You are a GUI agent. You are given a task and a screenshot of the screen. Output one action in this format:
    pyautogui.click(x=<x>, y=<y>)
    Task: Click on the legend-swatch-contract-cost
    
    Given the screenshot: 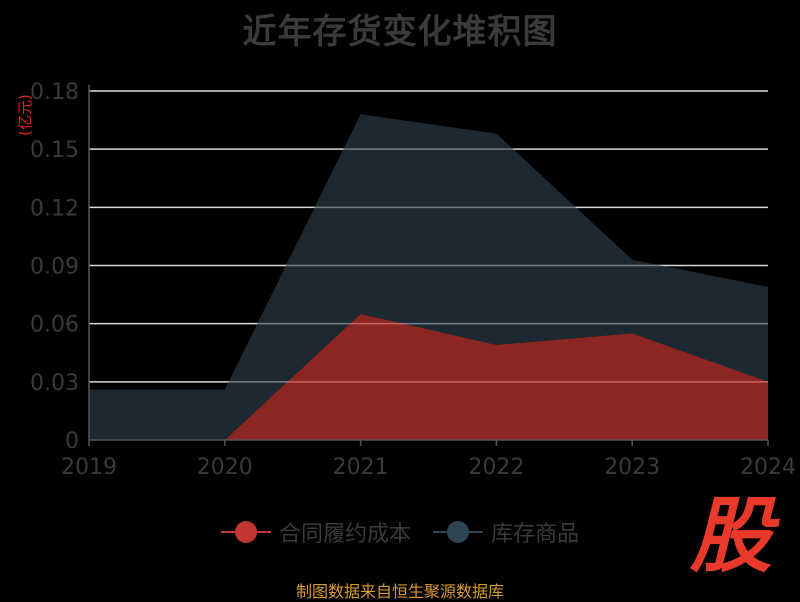 What is the action you would take?
    pyautogui.click(x=245, y=532)
    